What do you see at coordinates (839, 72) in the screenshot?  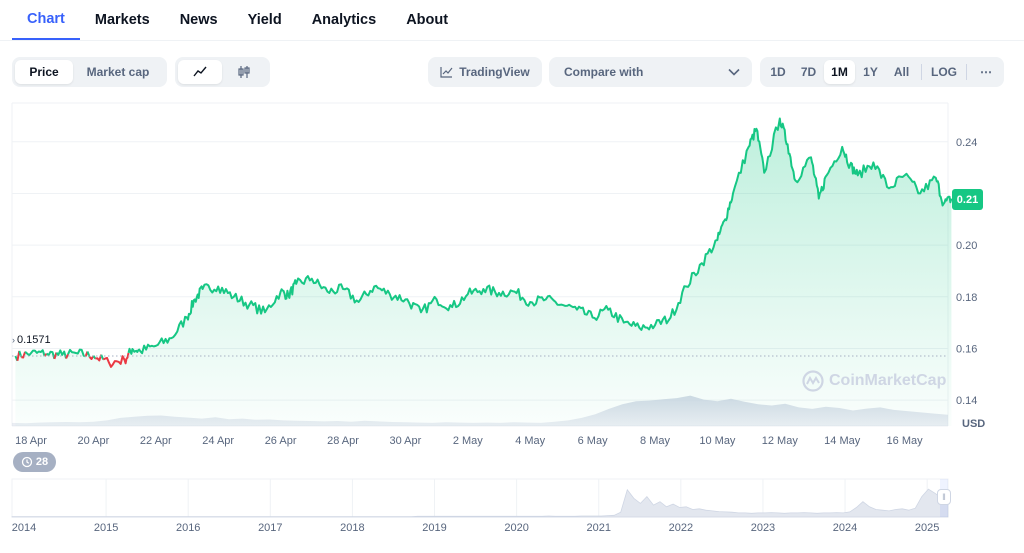 I see `range-1m-button: 1M` at bounding box center [839, 72].